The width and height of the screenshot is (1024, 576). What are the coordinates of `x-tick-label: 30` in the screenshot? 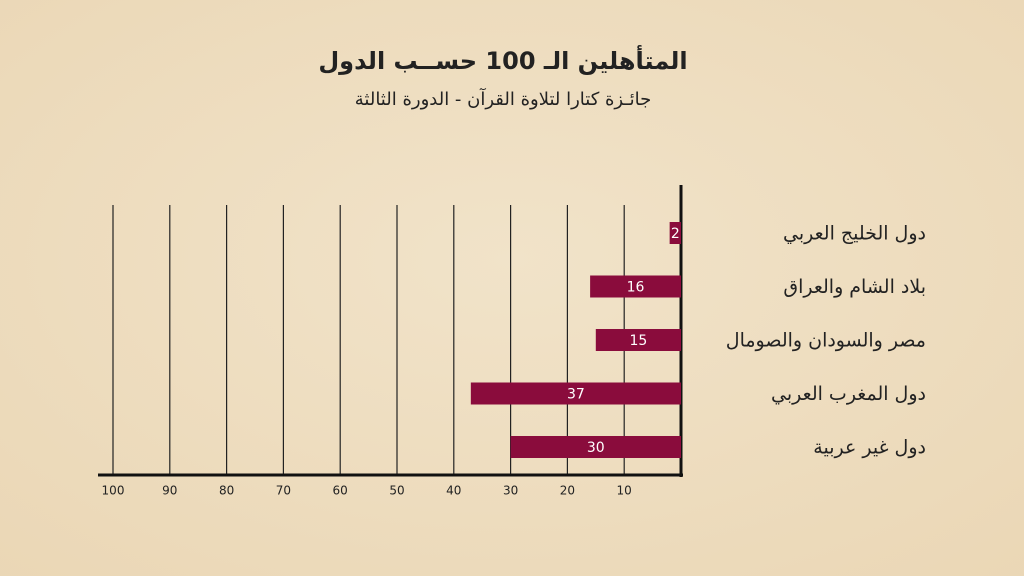 It's located at (510, 491).